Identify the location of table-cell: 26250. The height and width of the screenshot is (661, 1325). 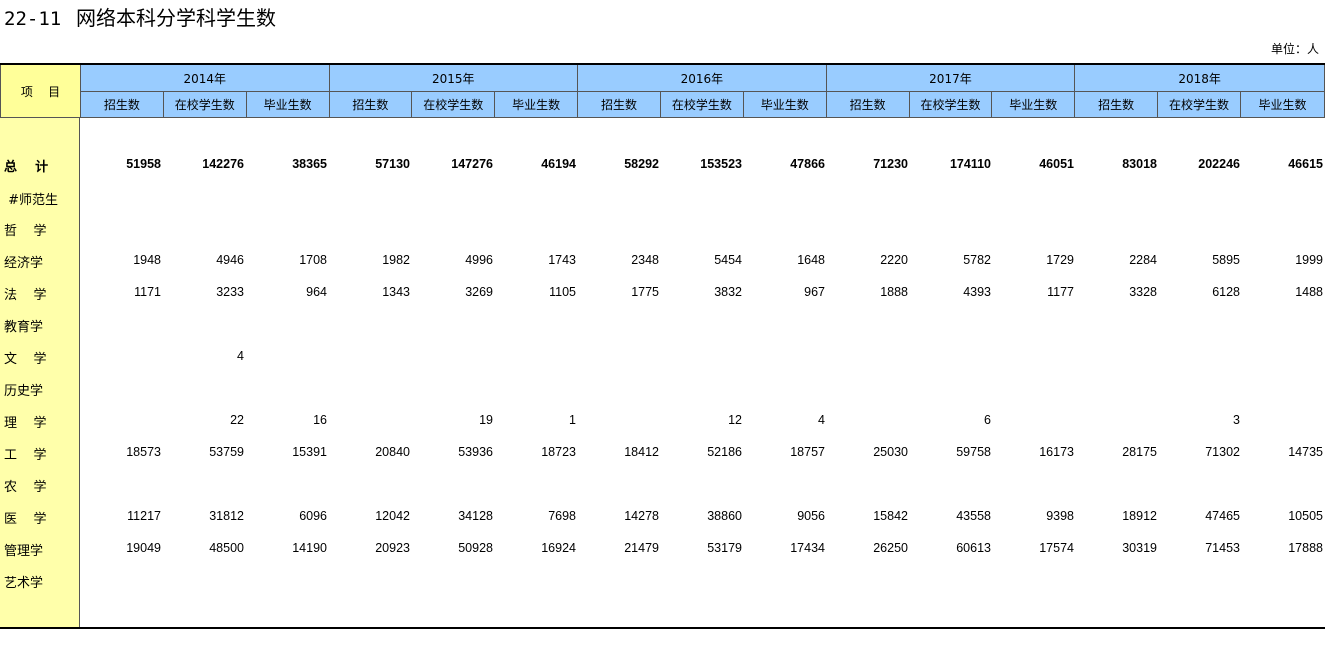
(890, 548).